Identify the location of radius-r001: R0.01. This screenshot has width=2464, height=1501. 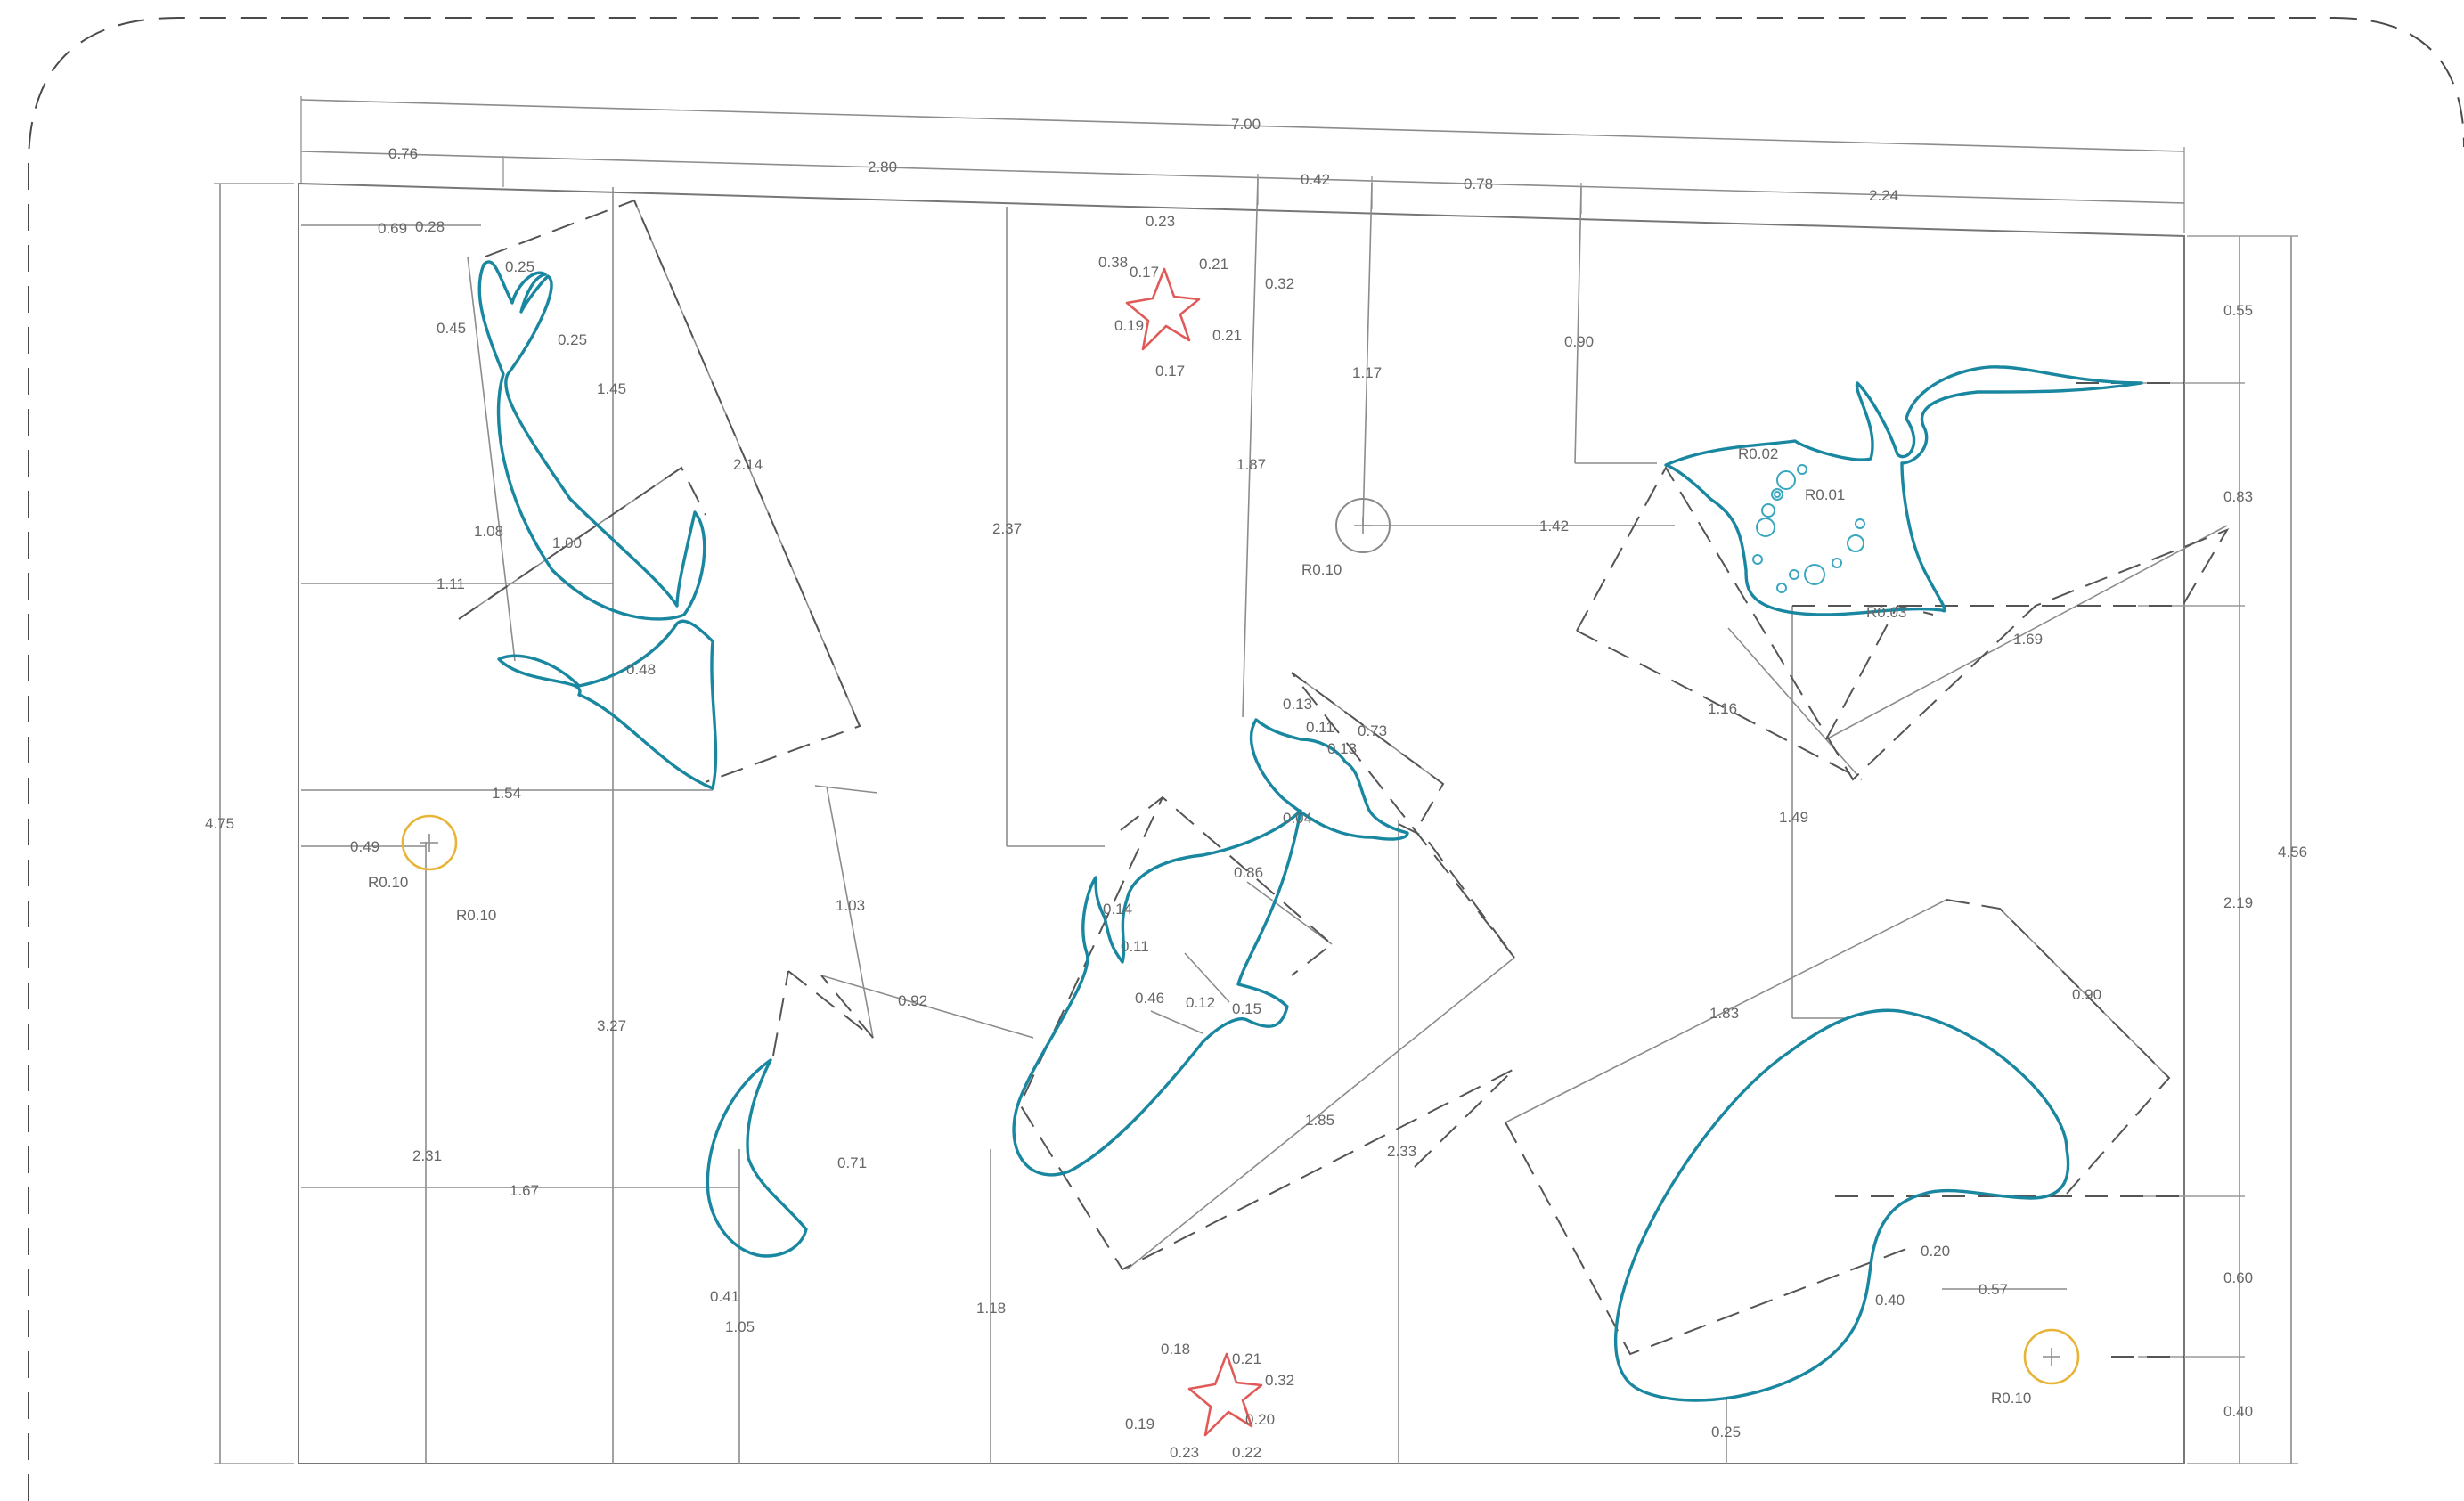
(1825, 494).